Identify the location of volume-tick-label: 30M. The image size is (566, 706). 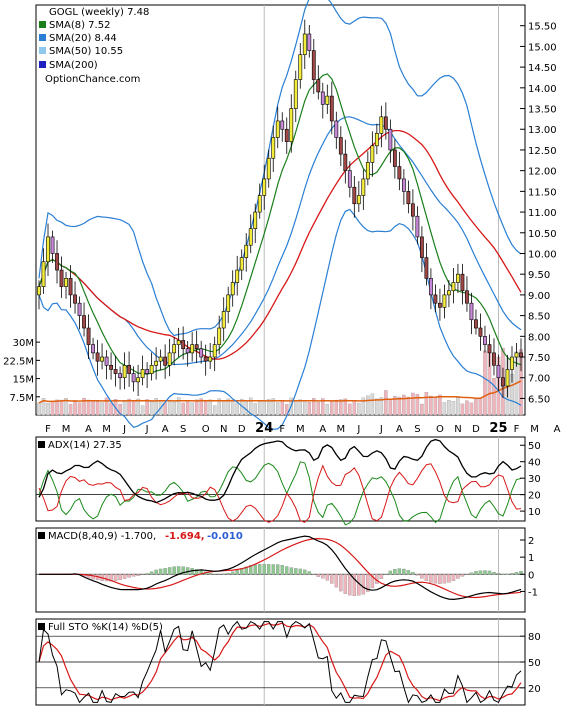
(23, 343).